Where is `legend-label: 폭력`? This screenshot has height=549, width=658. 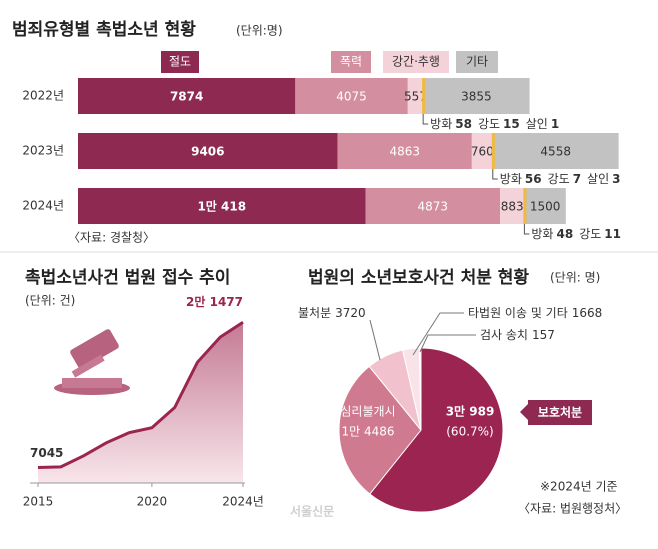
legend-label: 폭력 is located at coordinates (351, 62).